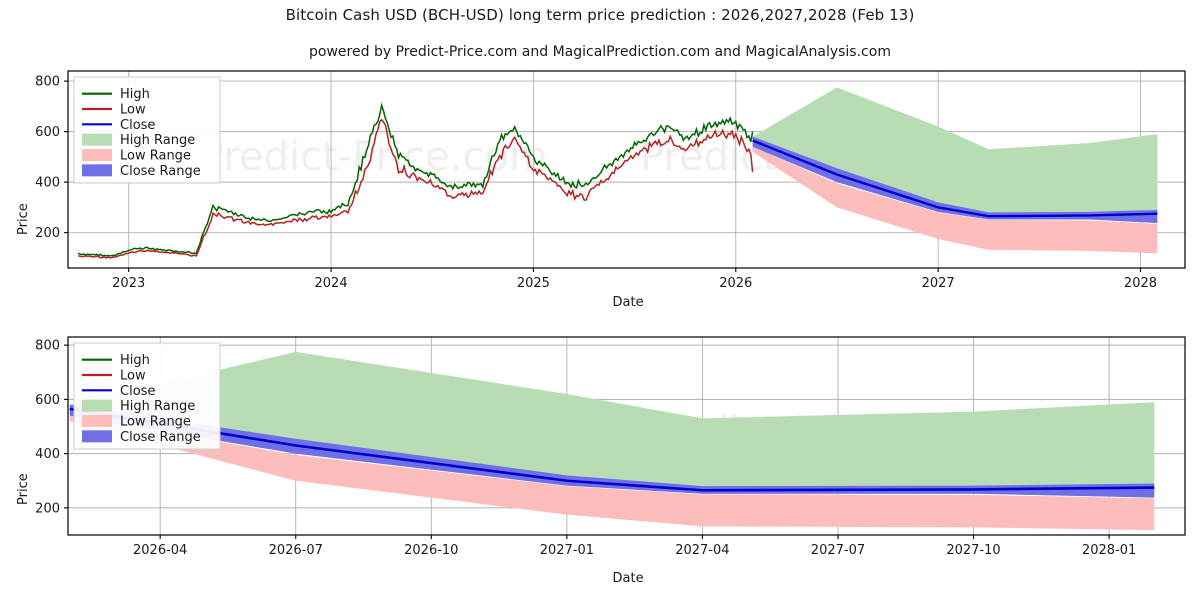 The width and height of the screenshot is (1200, 600). I want to click on svg-text: 2026-04, so click(160, 550).